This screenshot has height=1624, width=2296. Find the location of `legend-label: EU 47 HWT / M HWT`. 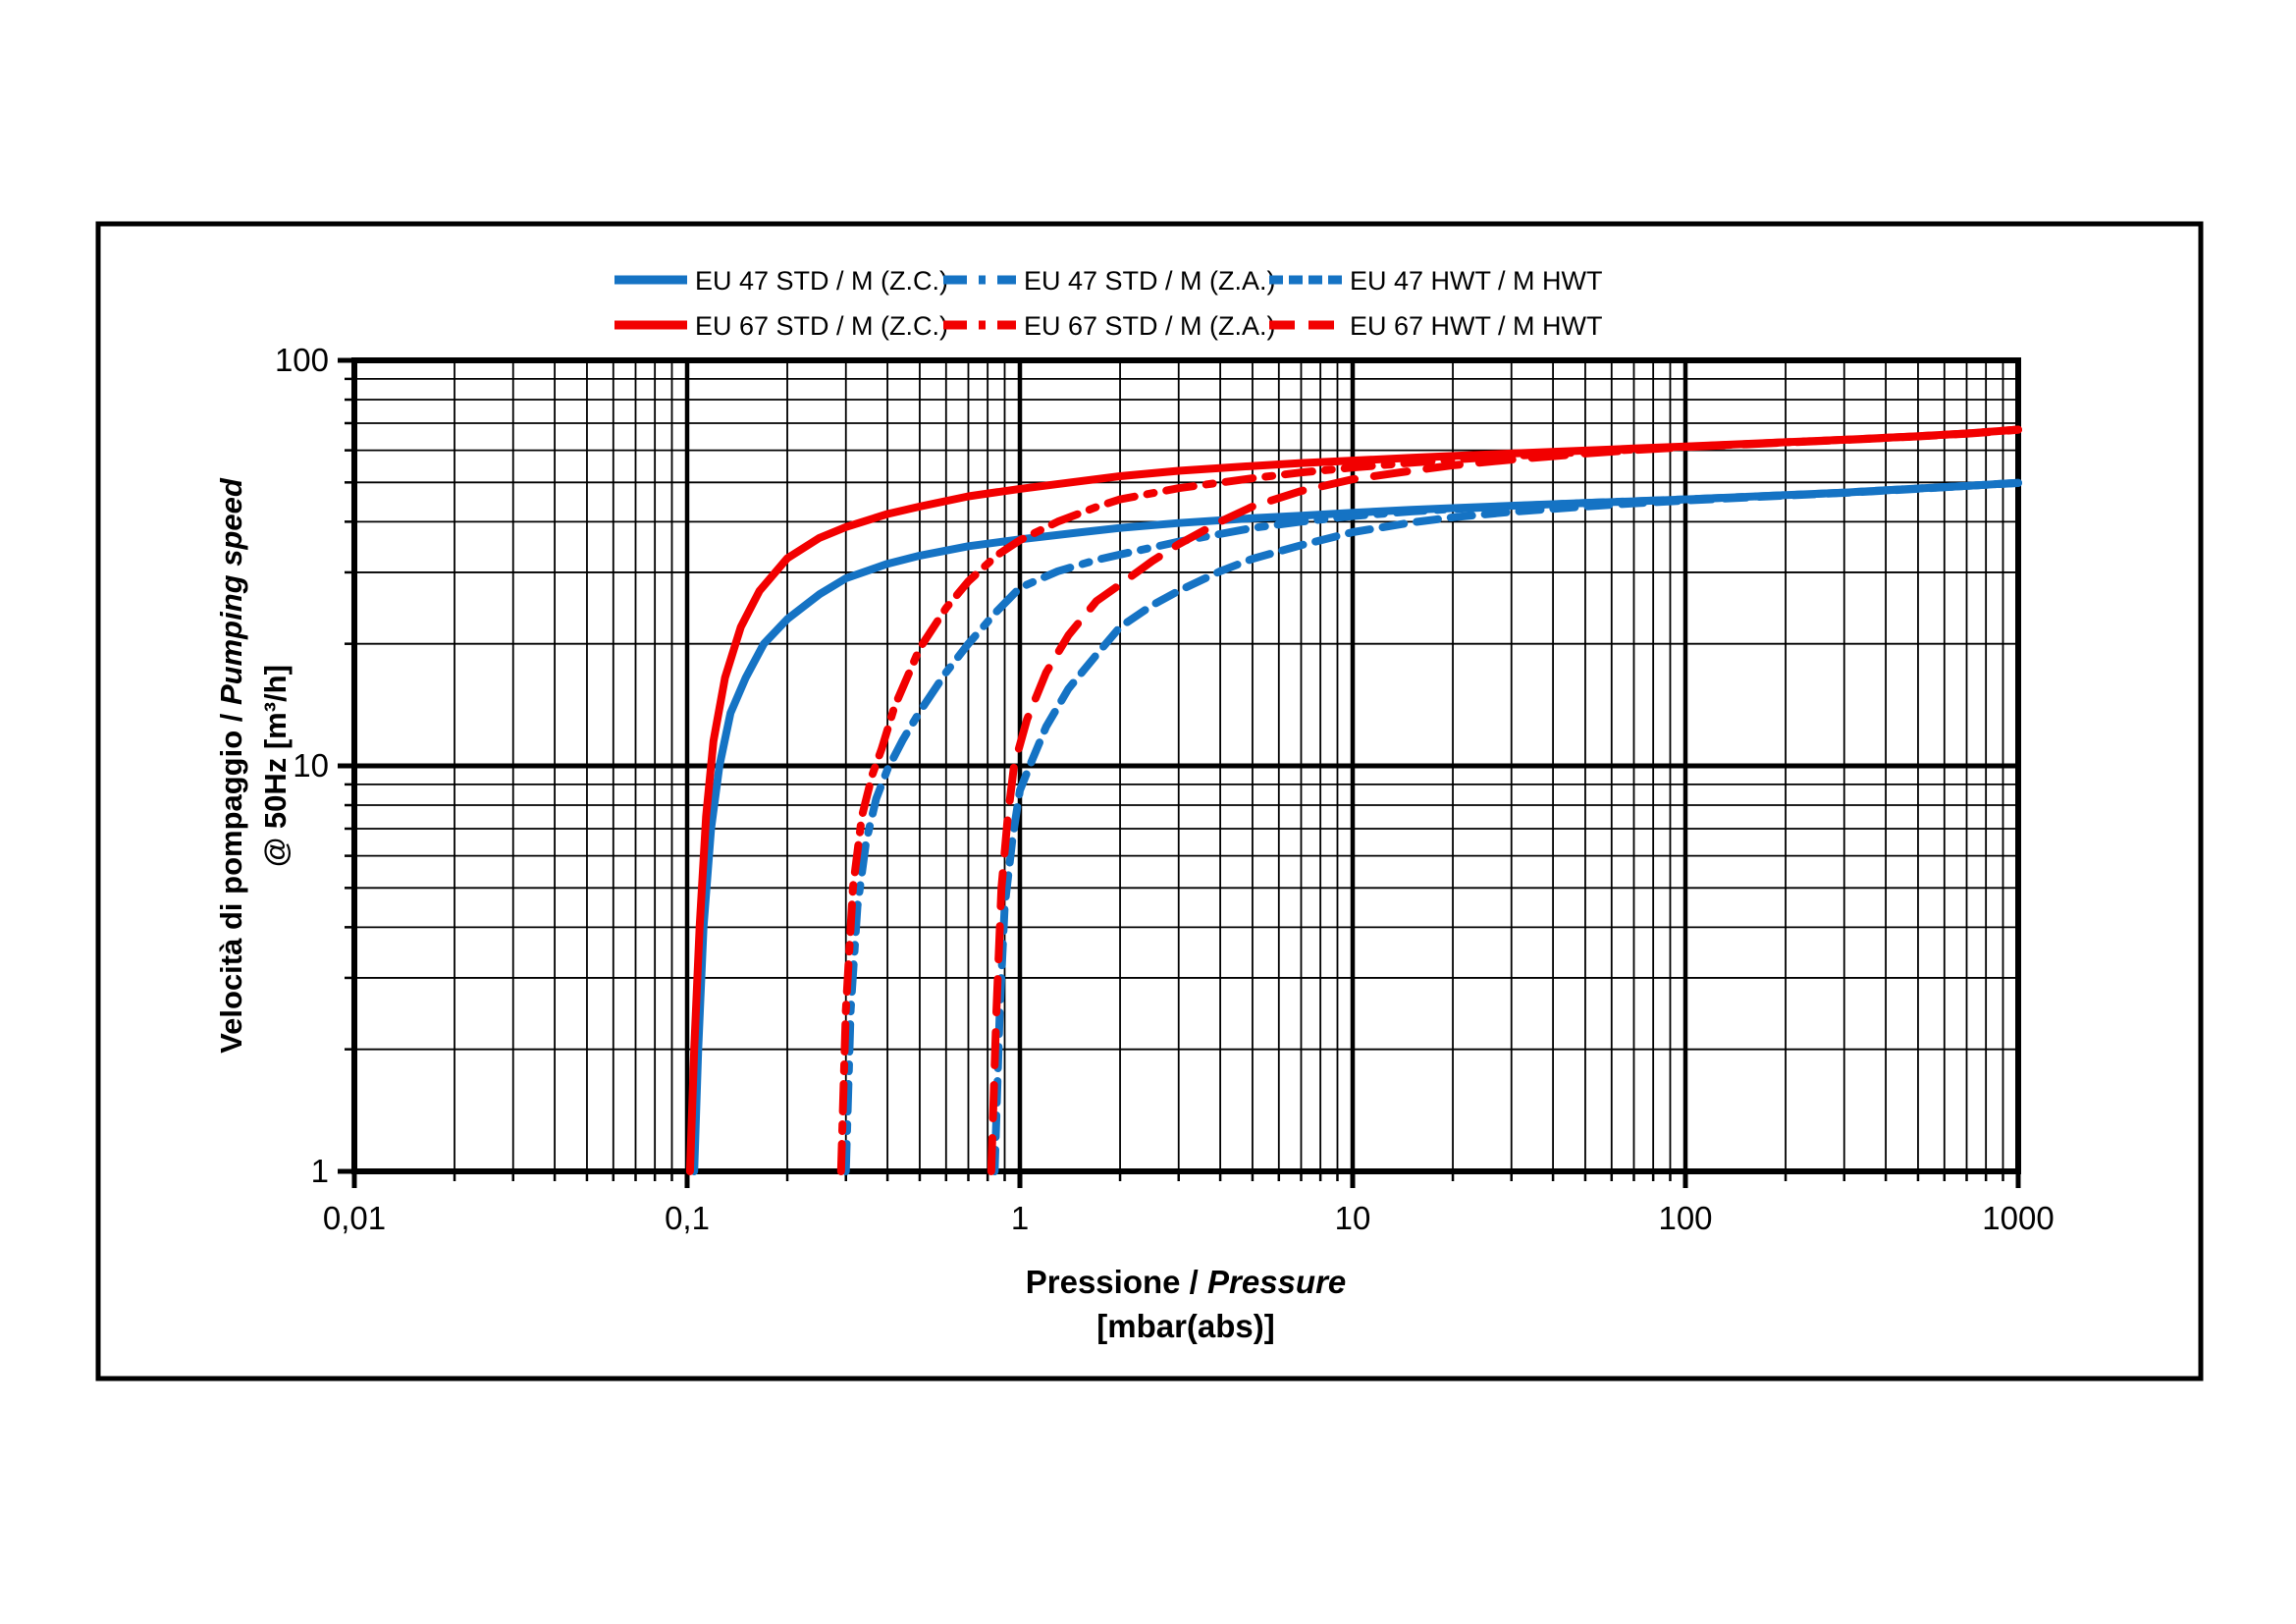

legend-label: EU 47 HWT / M HWT is located at coordinates (1476, 281).